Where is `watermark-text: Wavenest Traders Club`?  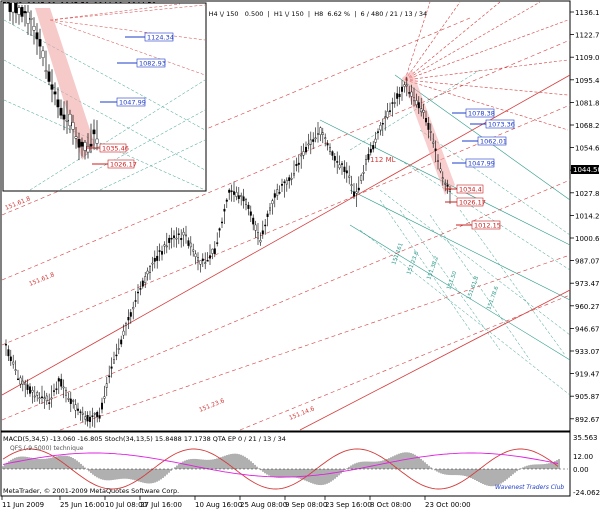 watermark-text: Wavenest Traders Club is located at coordinates (529, 487).